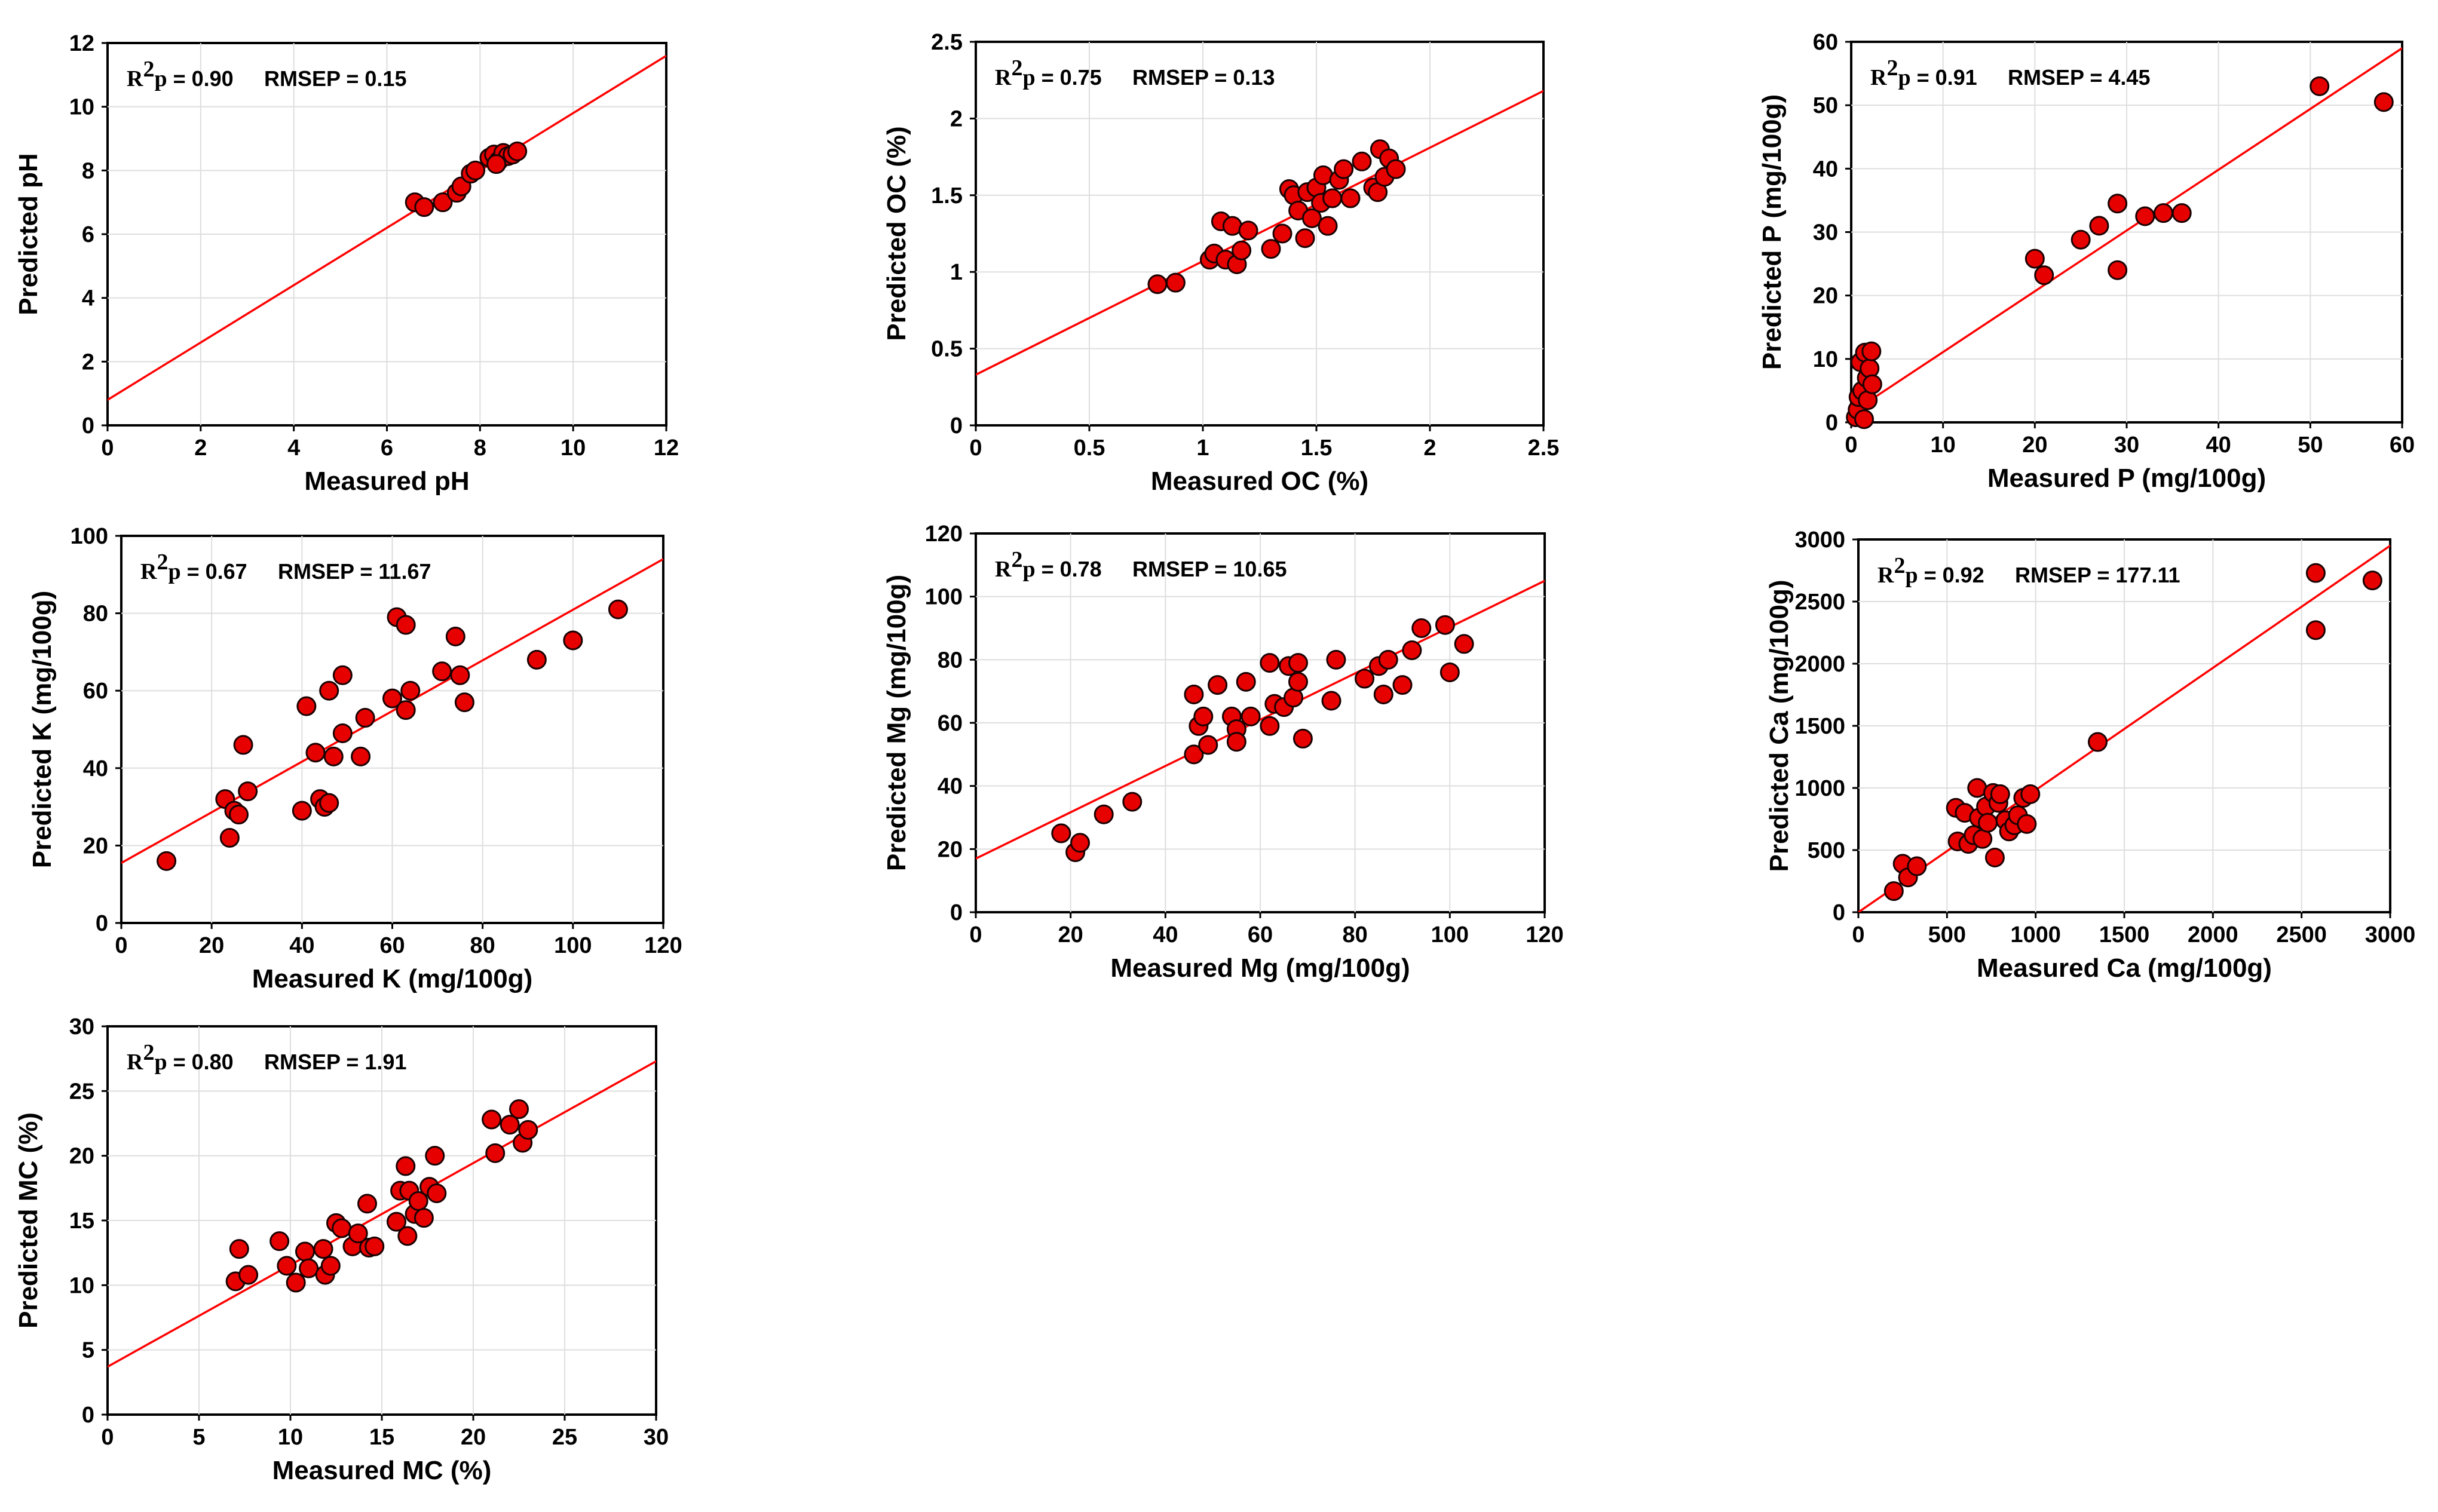 Image resolution: width=2438 pixels, height=1512 pixels. Describe the element at coordinates (392, 978) in the screenshot. I see `x-axis-title: Measured K (mg/100g)` at that location.